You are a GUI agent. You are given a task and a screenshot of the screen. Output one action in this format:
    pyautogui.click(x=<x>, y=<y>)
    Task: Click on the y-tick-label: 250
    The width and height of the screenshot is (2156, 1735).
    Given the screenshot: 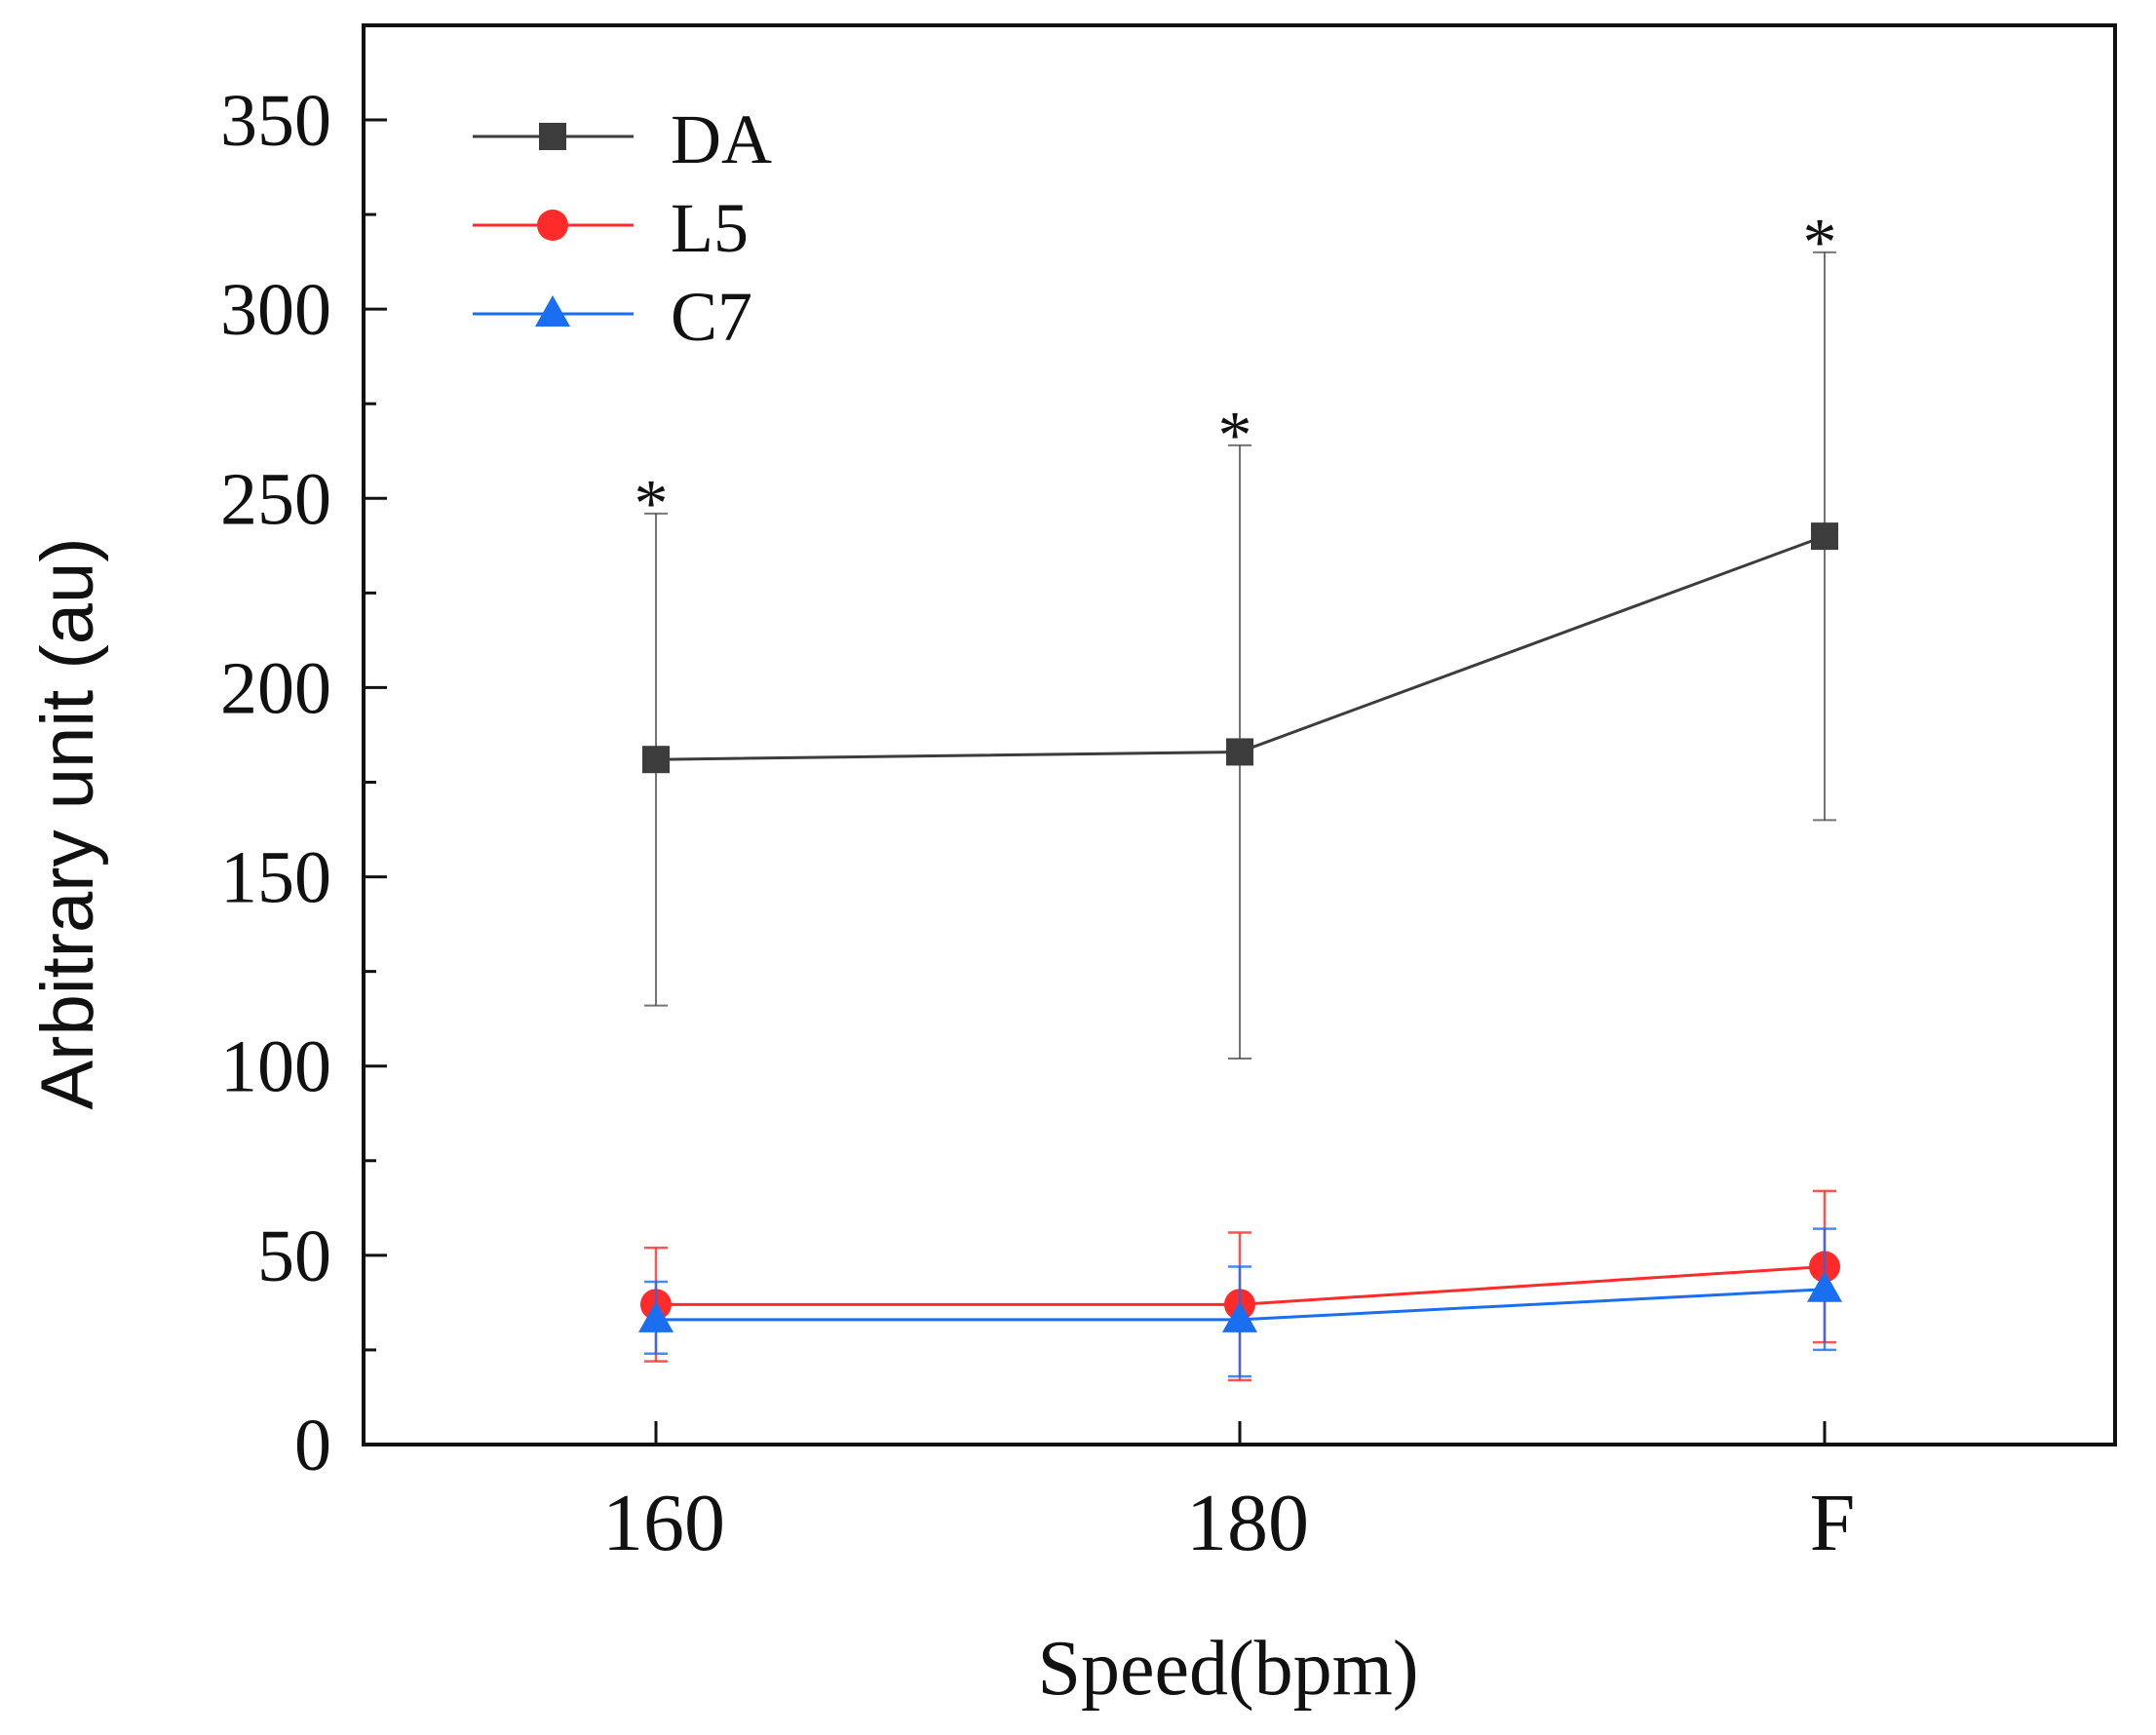 What is the action you would take?
    pyautogui.click(x=275, y=499)
    